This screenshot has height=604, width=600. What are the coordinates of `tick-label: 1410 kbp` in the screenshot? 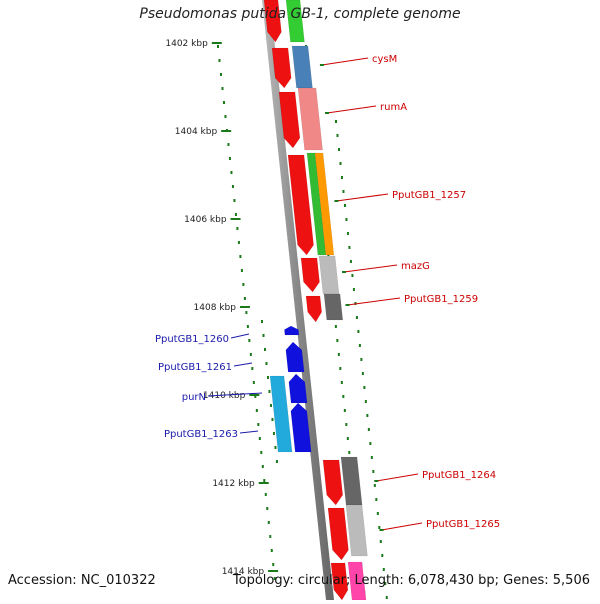 It's located at (224, 396).